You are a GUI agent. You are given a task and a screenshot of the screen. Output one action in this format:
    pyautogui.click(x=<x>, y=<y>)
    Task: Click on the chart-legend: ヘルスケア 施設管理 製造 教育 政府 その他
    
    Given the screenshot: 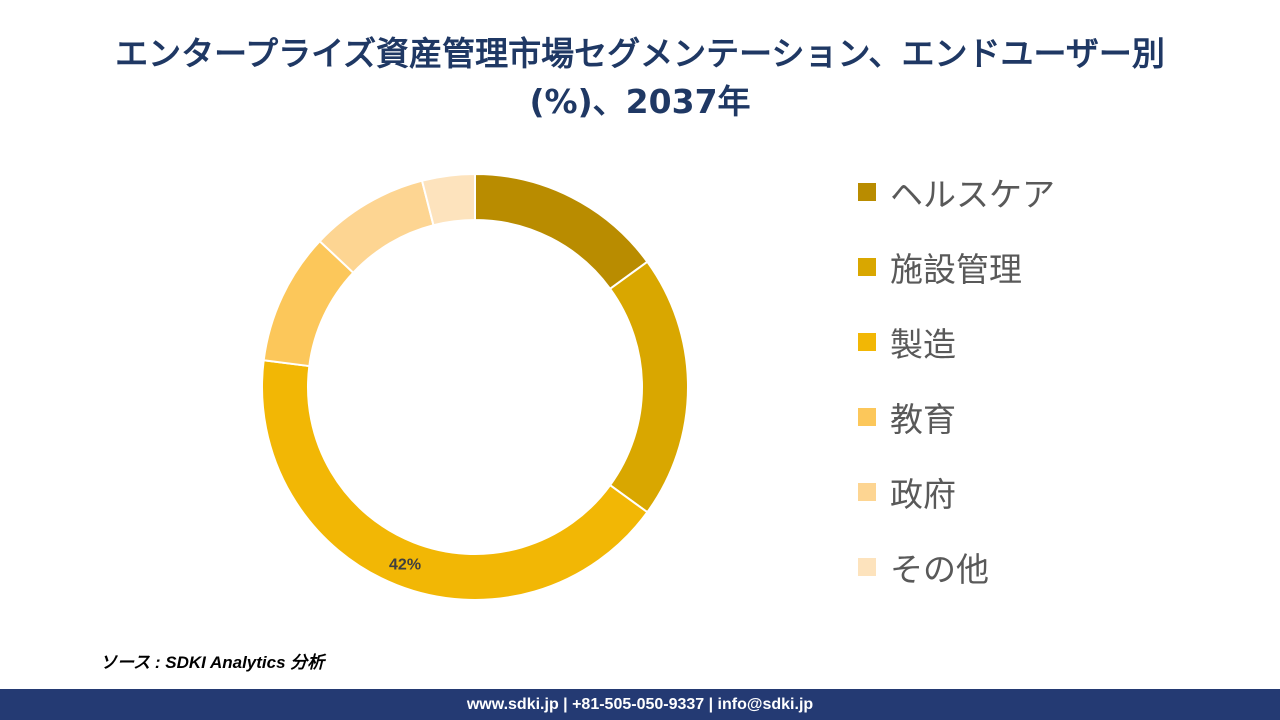 What is the action you would take?
    pyautogui.click(x=956, y=379)
    